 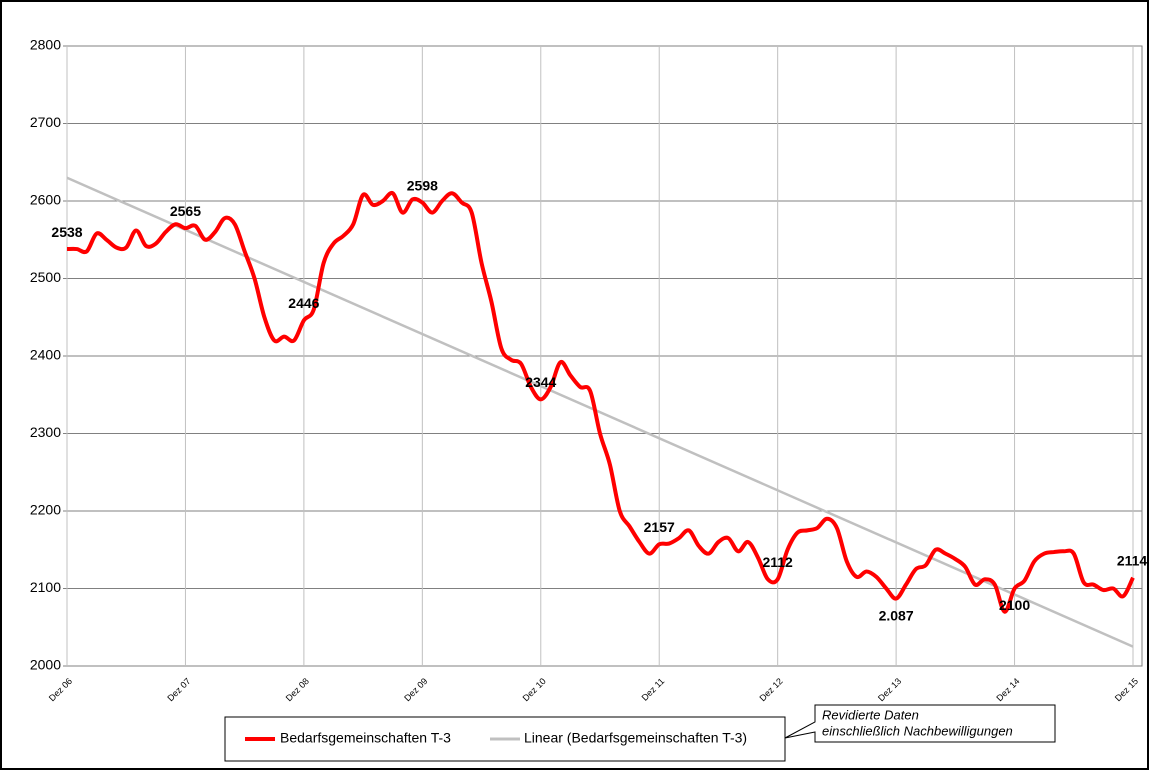 What do you see at coordinates (185, 211) in the screenshot?
I see `data-label: 2565` at bounding box center [185, 211].